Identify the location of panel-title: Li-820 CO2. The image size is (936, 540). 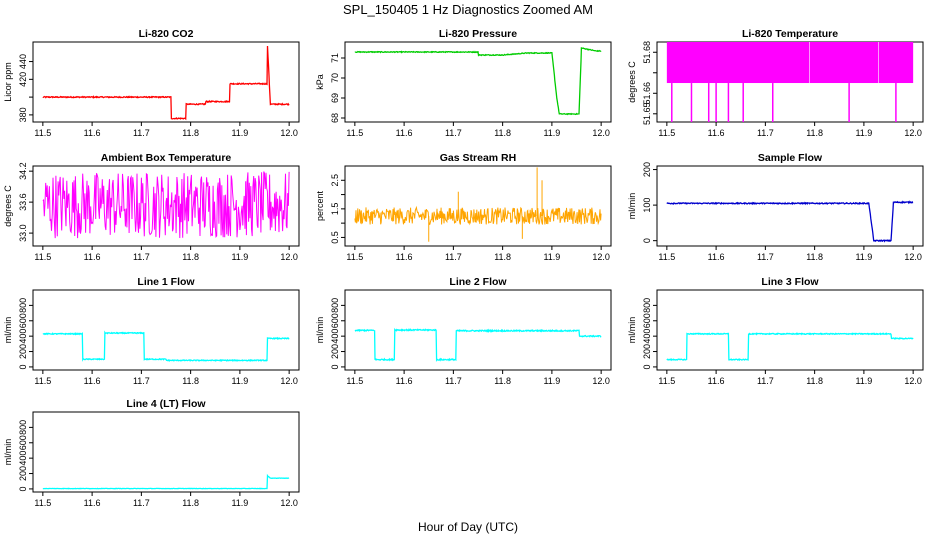
(166, 34).